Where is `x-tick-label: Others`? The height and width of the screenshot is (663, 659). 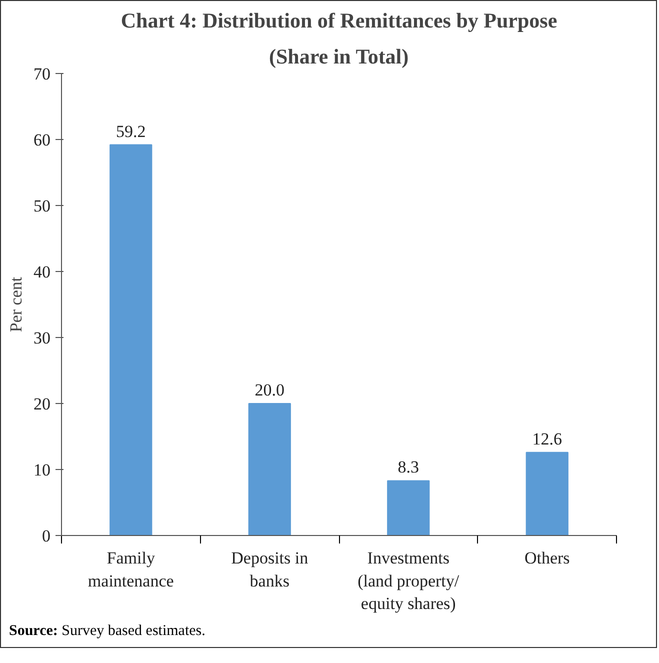
x-tick-label: Others is located at coordinates (547, 558).